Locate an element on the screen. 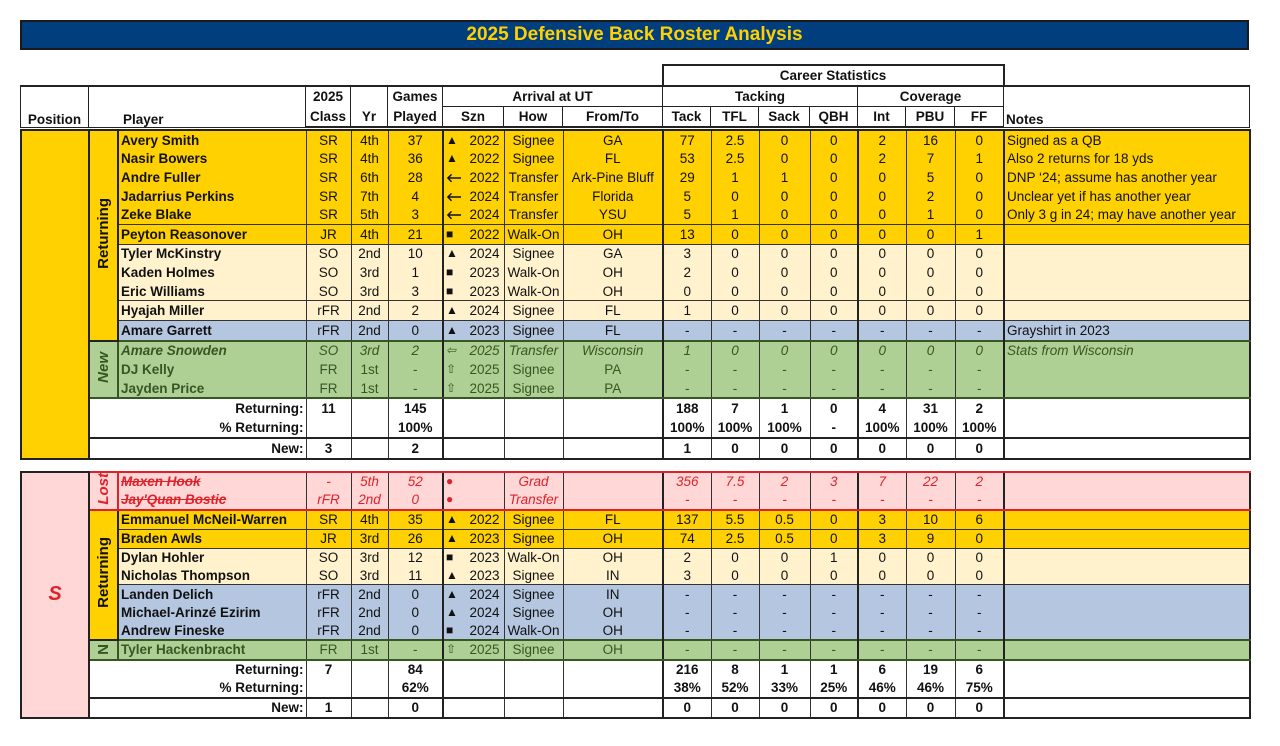  yr-cell: 3rd is located at coordinates (369, 350).